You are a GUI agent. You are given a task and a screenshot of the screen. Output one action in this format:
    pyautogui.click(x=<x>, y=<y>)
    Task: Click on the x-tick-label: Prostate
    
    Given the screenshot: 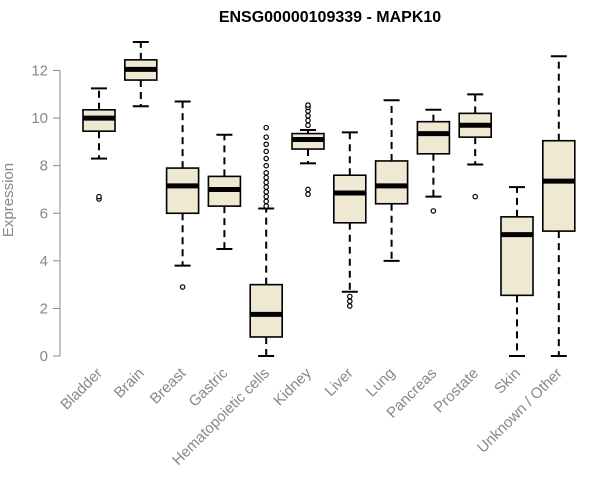 What is the action you would take?
    pyautogui.click(x=456, y=391)
    